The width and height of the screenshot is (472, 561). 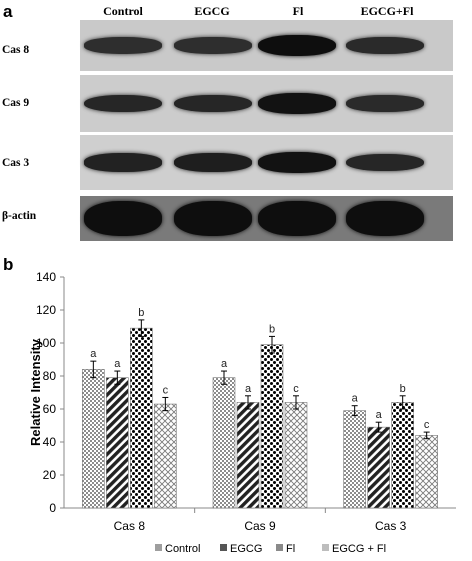 I want to click on legend-label: Control, so click(x=182, y=549).